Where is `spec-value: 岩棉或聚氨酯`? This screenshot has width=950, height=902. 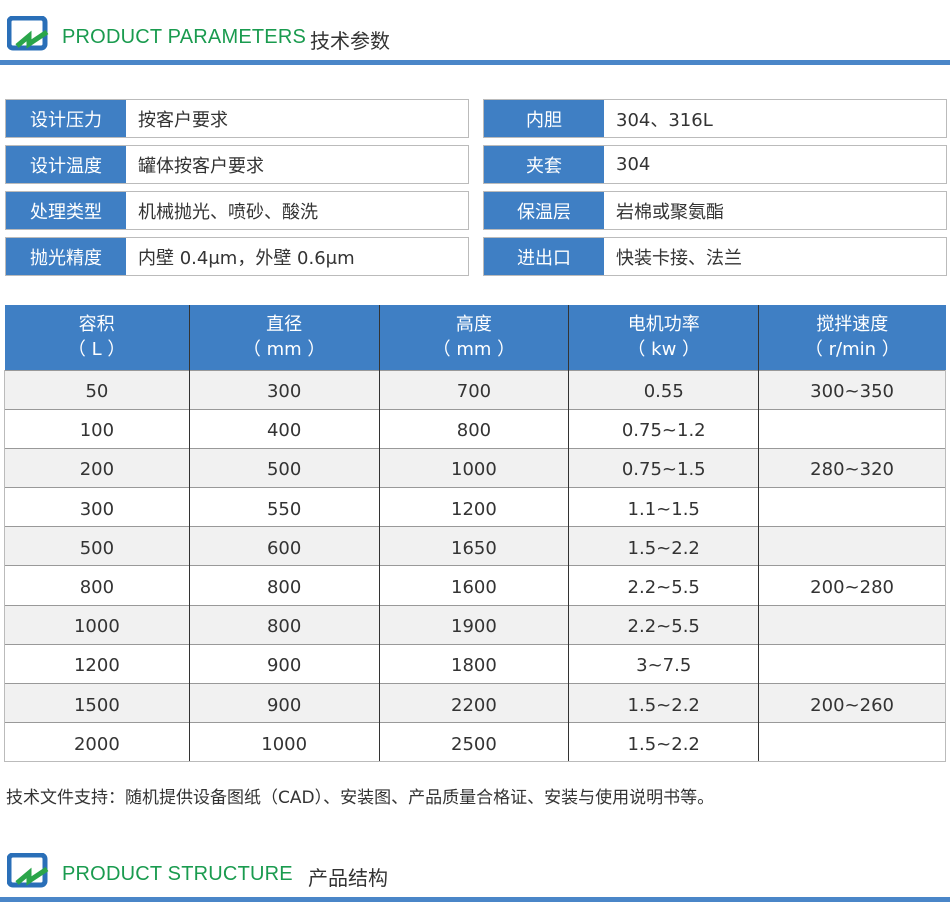 spec-value: 岩棉或聚氨酯 is located at coordinates (775, 210).